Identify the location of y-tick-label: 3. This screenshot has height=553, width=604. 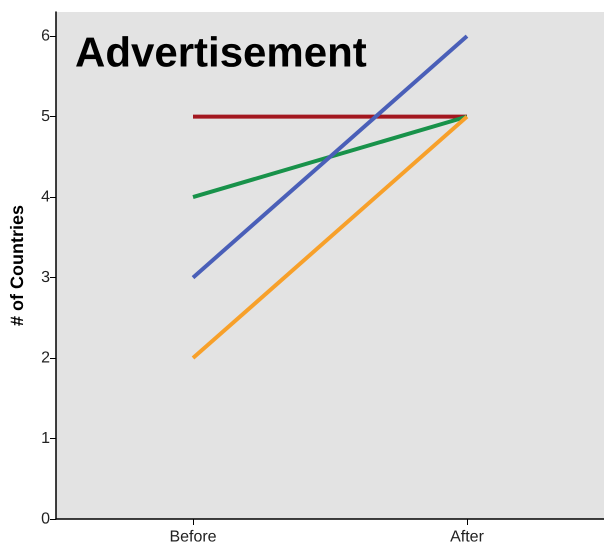
(45, 277).